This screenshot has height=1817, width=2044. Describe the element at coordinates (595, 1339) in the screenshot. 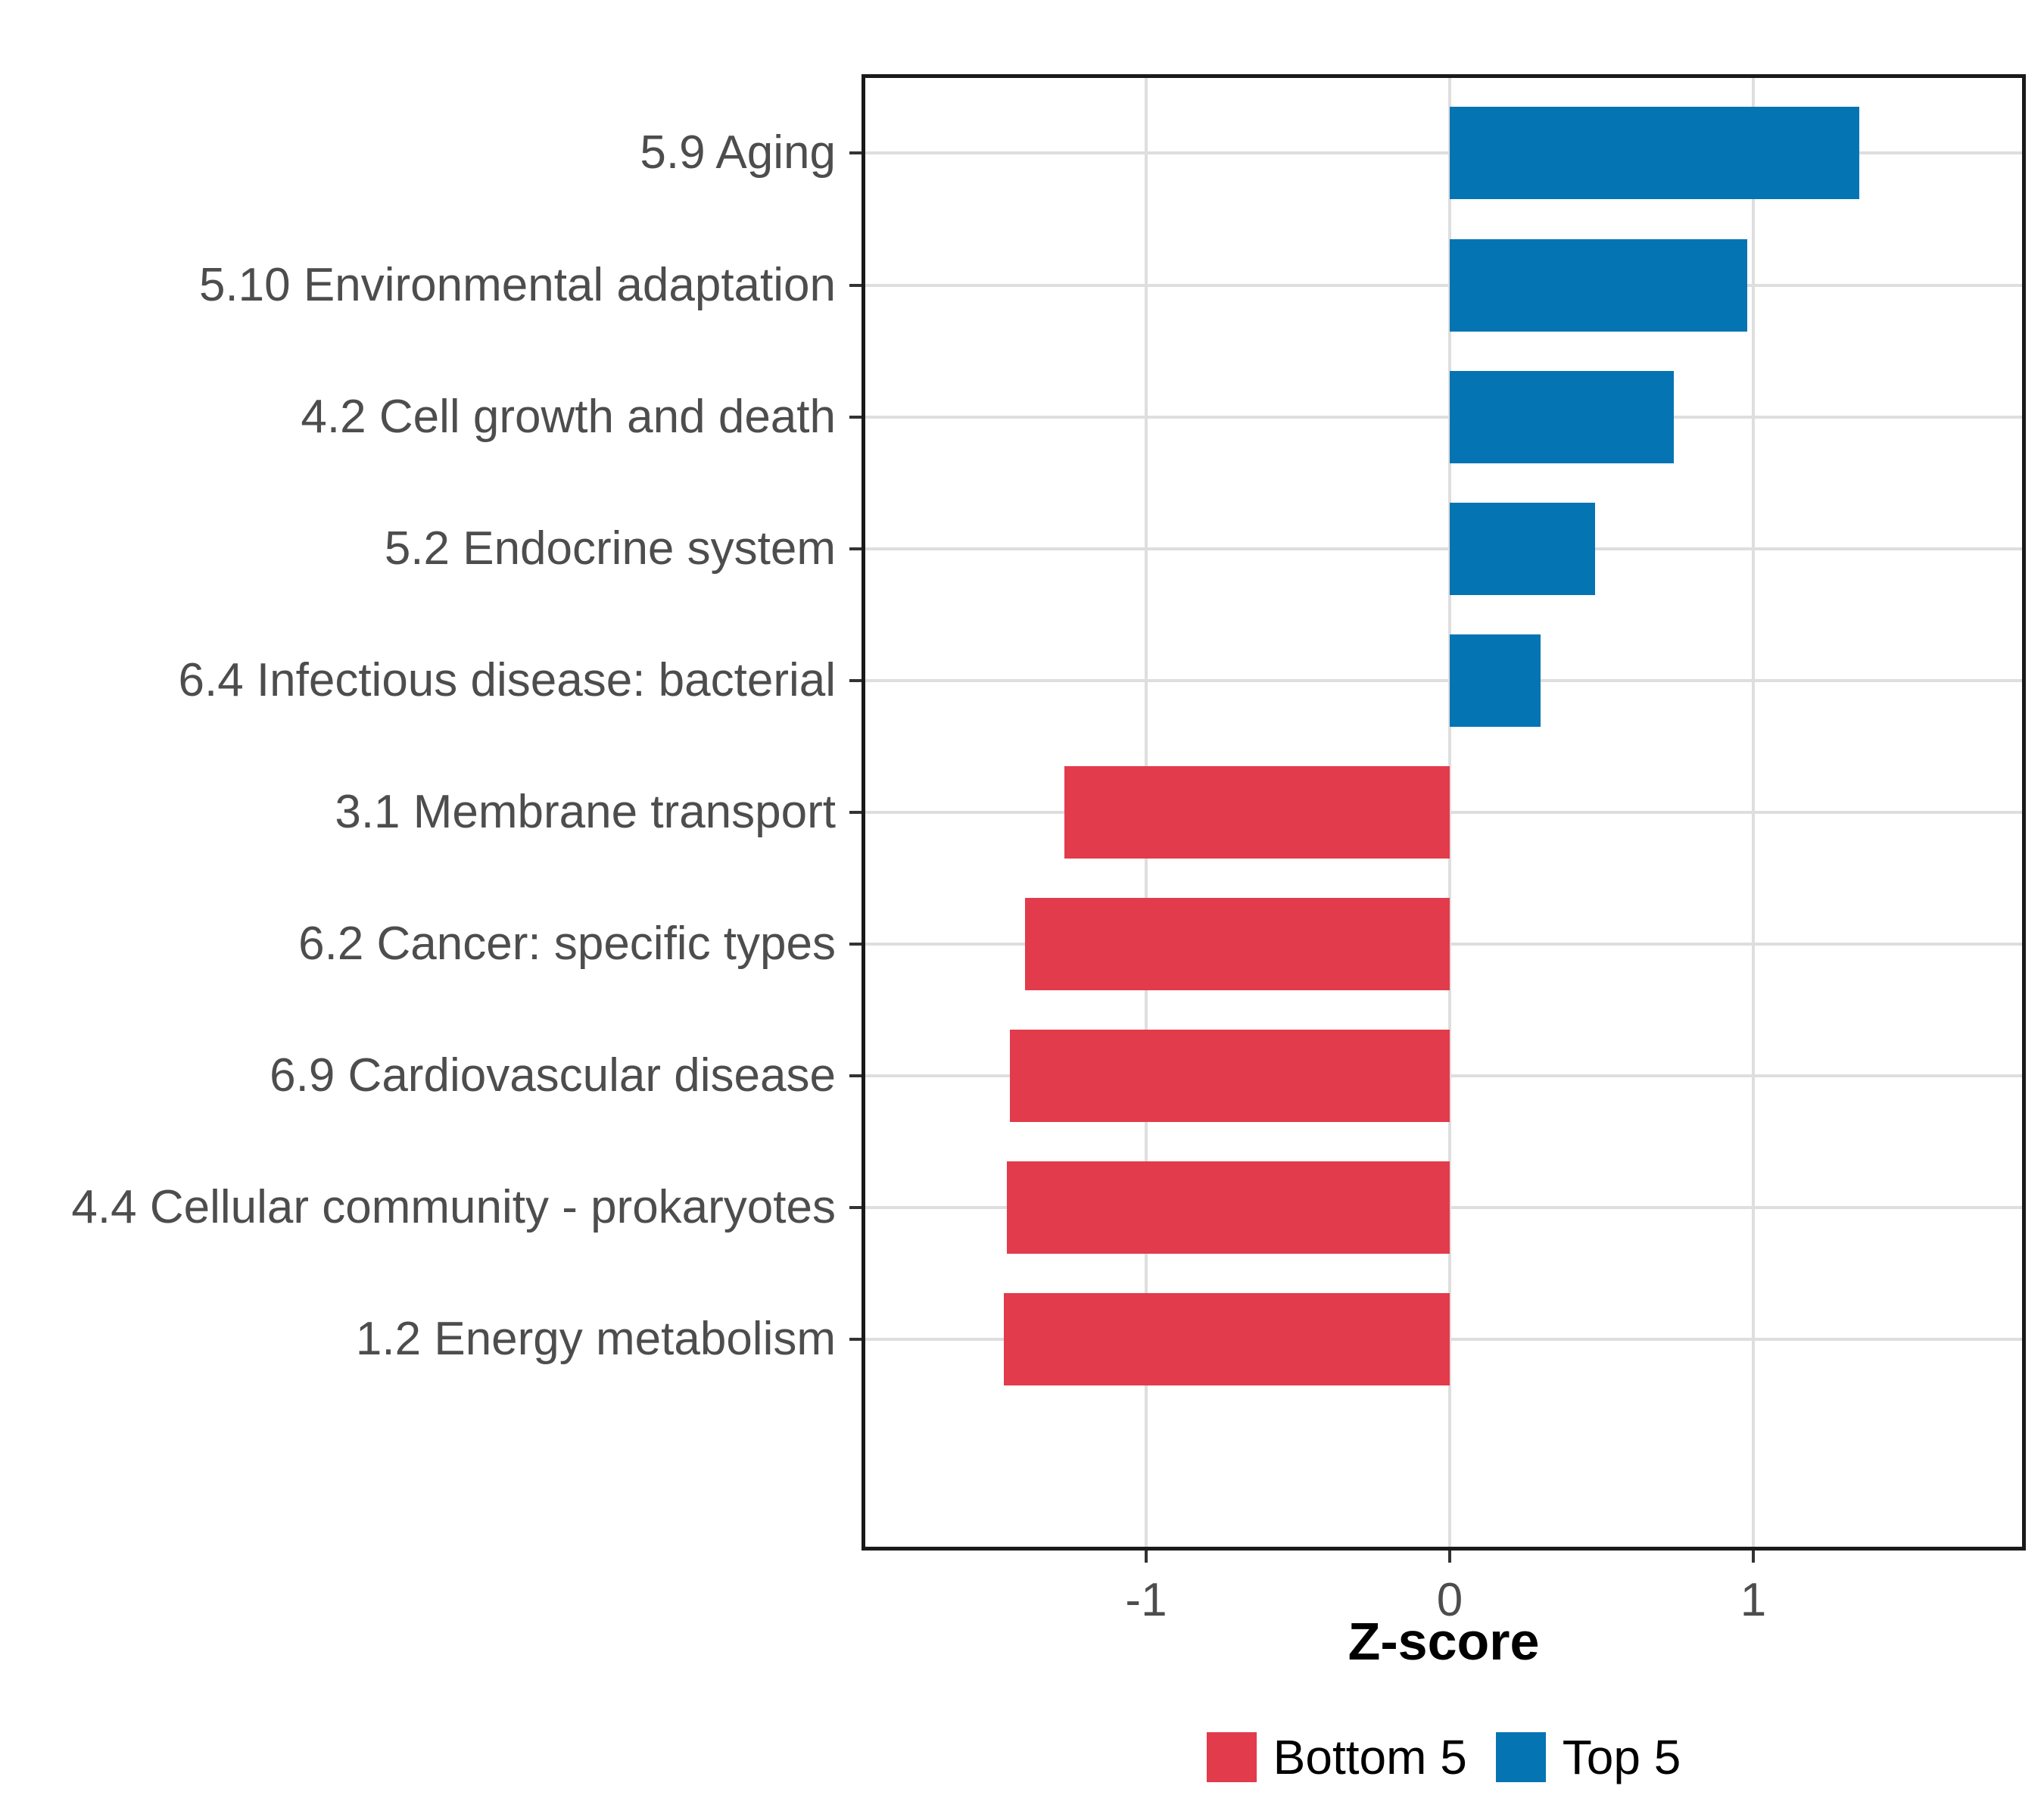

I see `y-axis-category-label: 1.2 Energy metabolism` at that location.